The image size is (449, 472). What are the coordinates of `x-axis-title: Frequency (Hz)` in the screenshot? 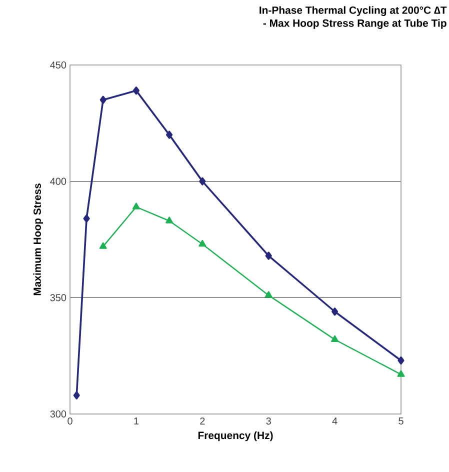 It's located at (235, 436).